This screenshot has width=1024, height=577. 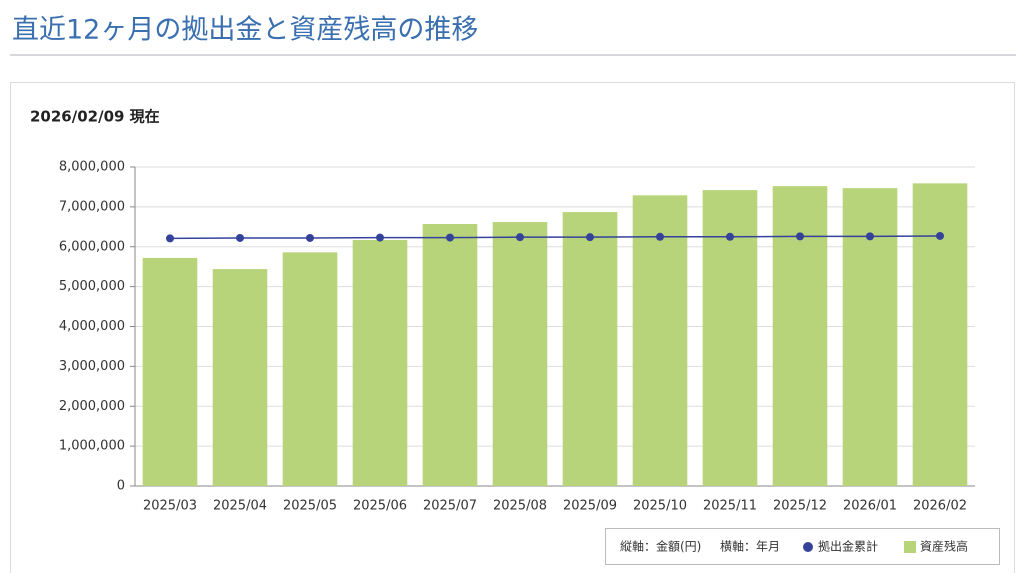 What do you see at coordinates (802, 546) in the screenshot?
I see `legend` at bounding box center [802, 546].